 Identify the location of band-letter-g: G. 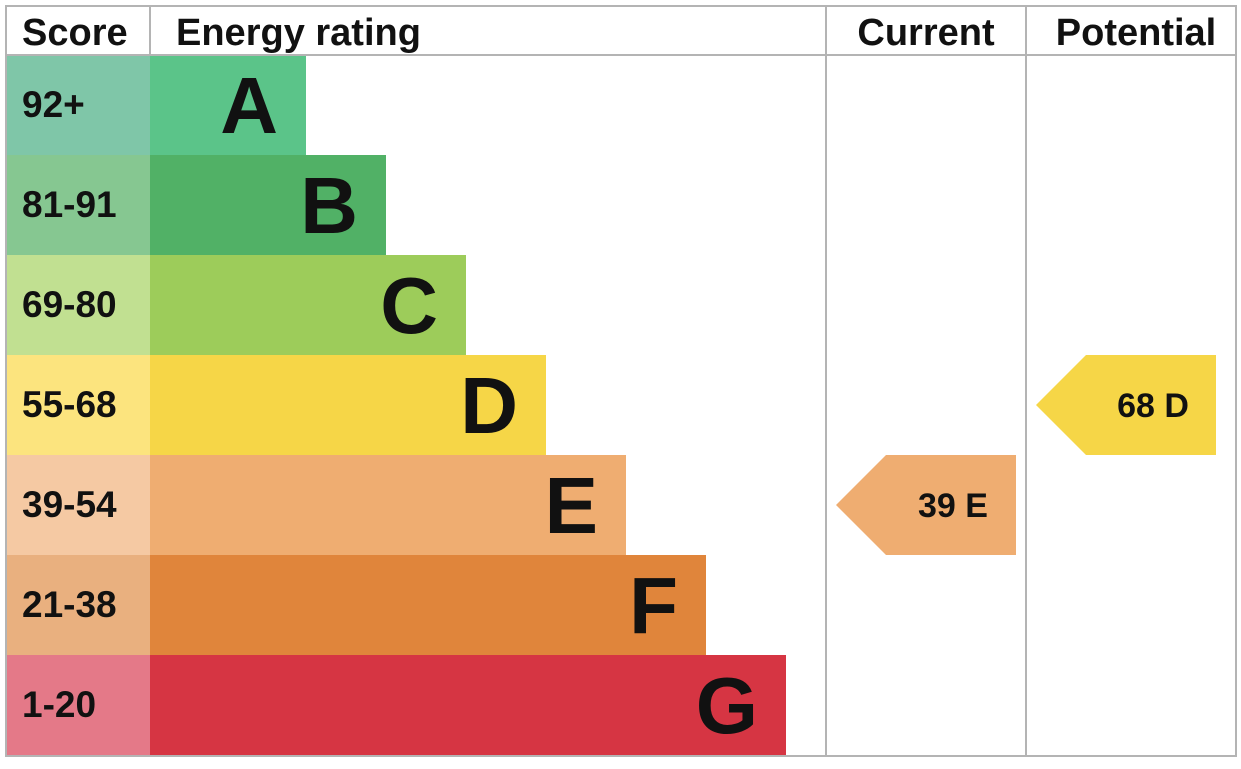
(727, 705).